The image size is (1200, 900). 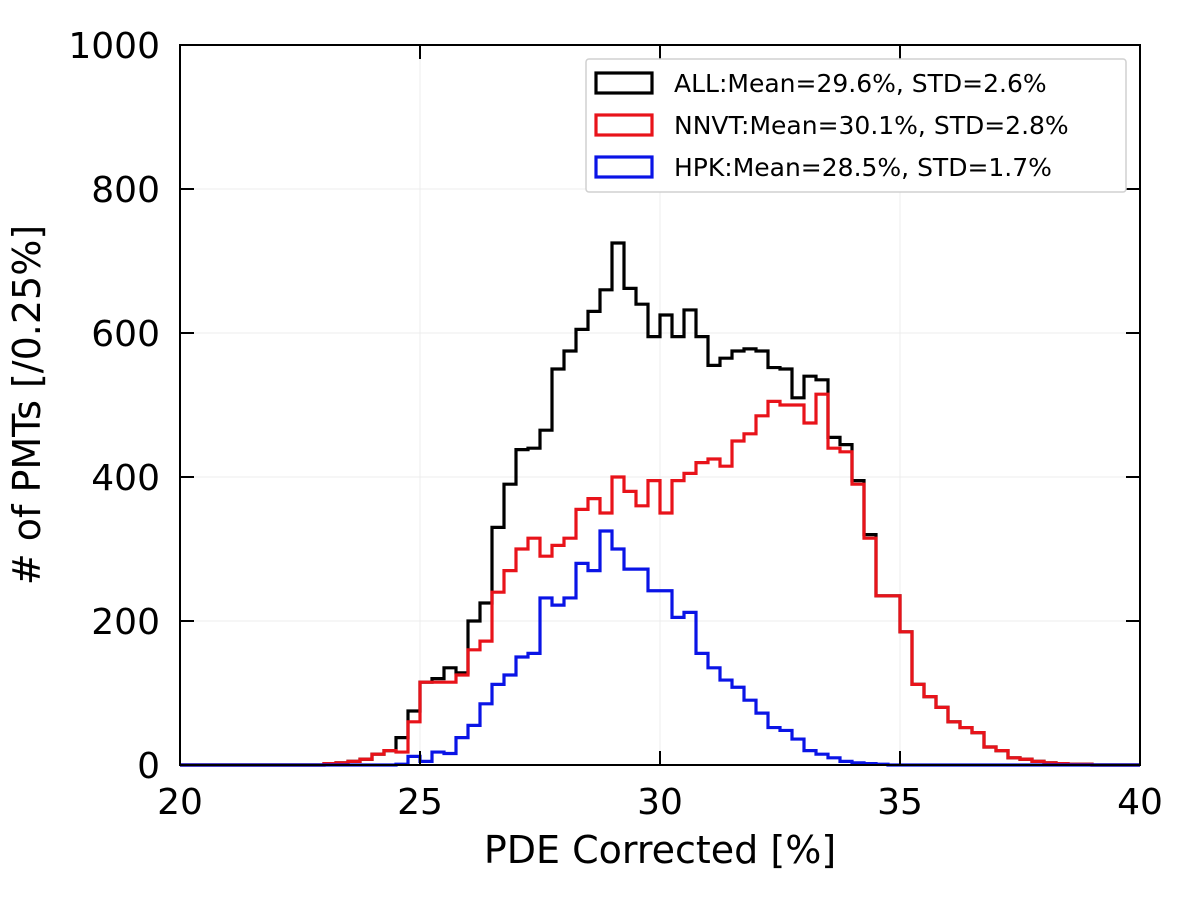 What do you see at coordinates (125, 334) in the screenshot?
I see `y-tick-label: 600` at bounding box center [125, 334].